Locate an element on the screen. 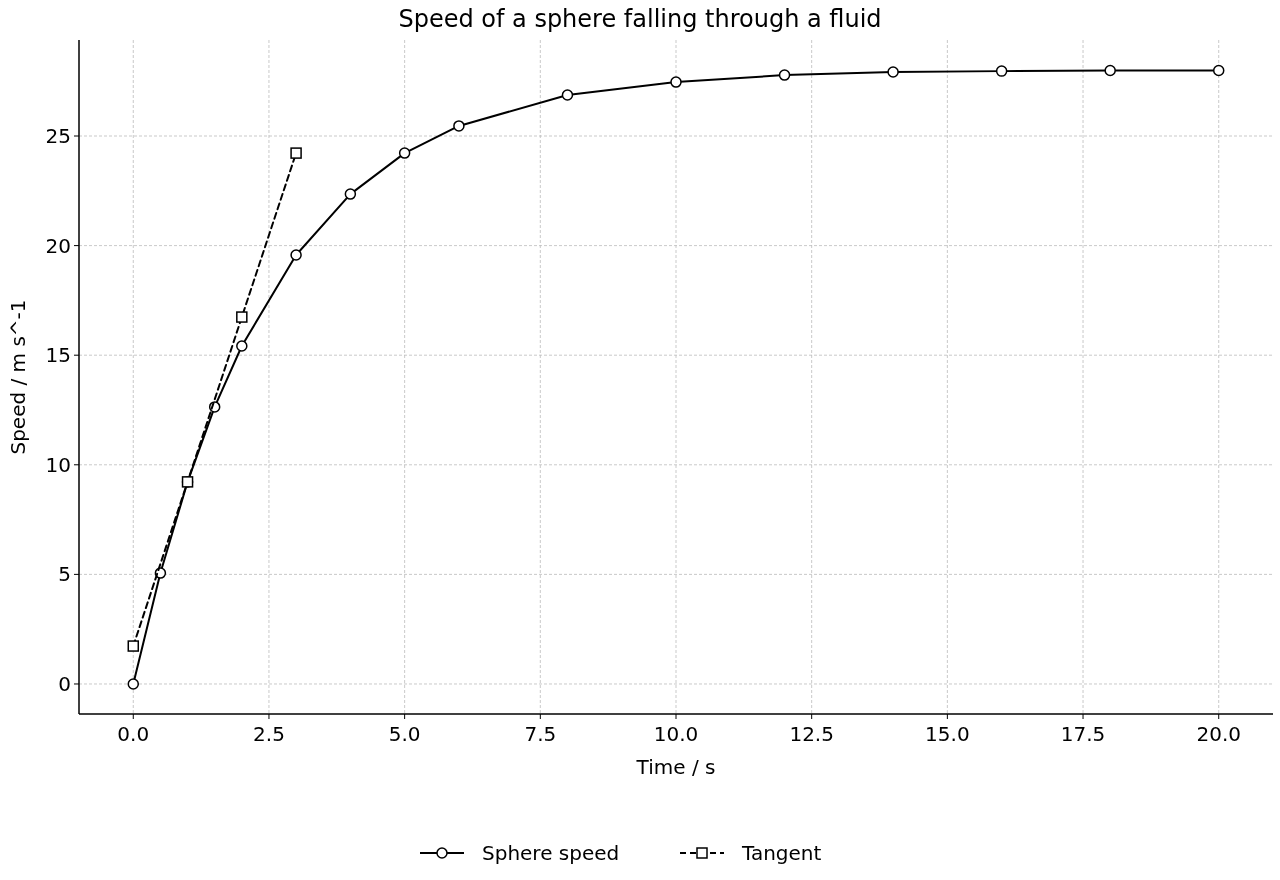 The image size is (1280, 880). chart-title: Speed of a sphere falling through a fluid is located at coordinates (640, 19).